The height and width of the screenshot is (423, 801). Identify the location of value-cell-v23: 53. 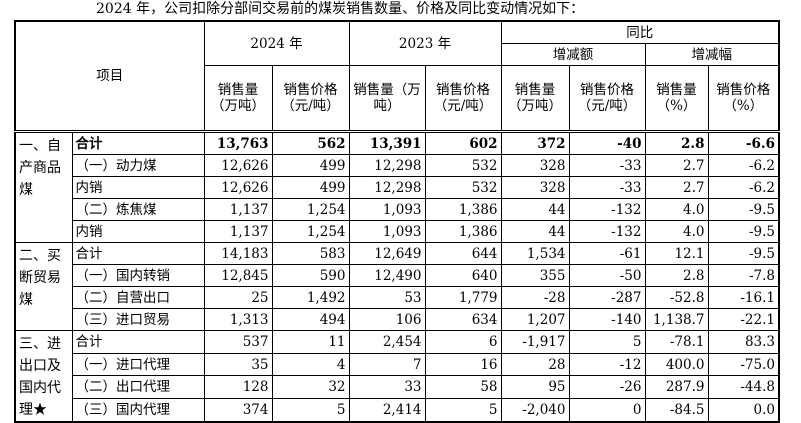
(387, 297).